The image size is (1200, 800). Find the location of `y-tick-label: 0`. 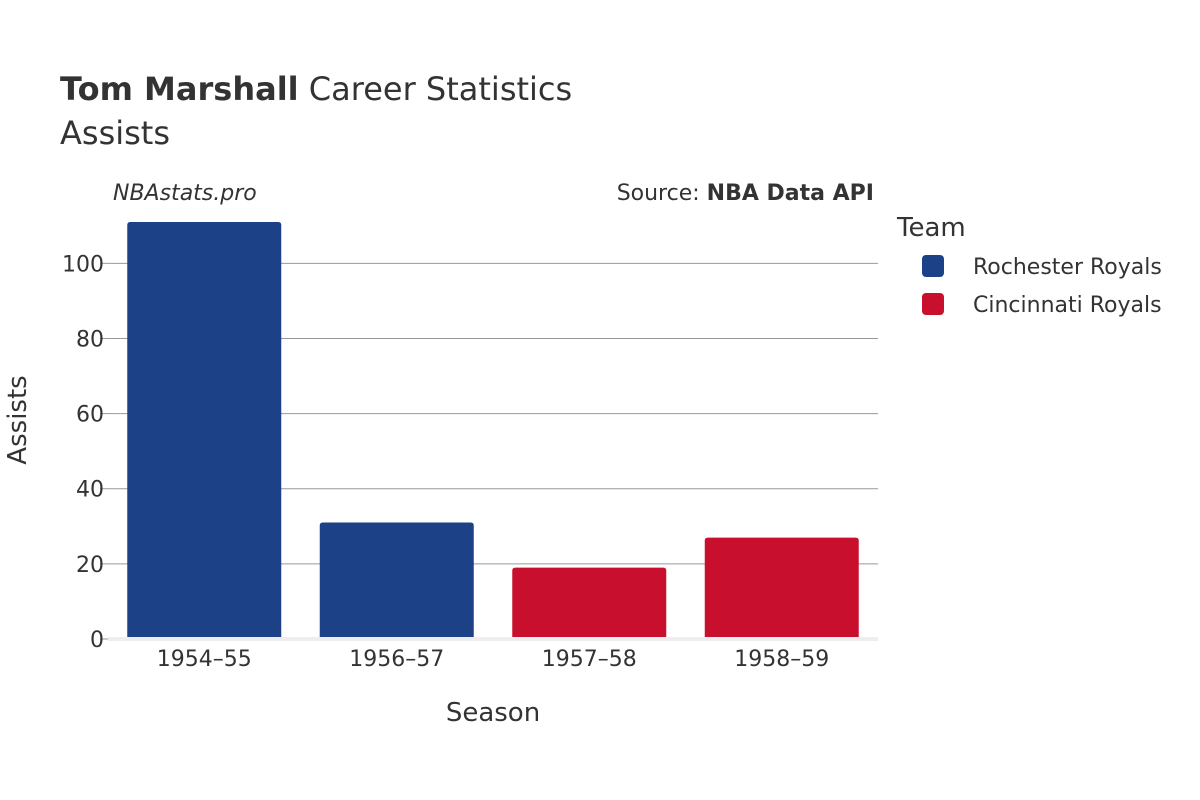

y-tick-label: 0 is located at coordinates (97, 640).